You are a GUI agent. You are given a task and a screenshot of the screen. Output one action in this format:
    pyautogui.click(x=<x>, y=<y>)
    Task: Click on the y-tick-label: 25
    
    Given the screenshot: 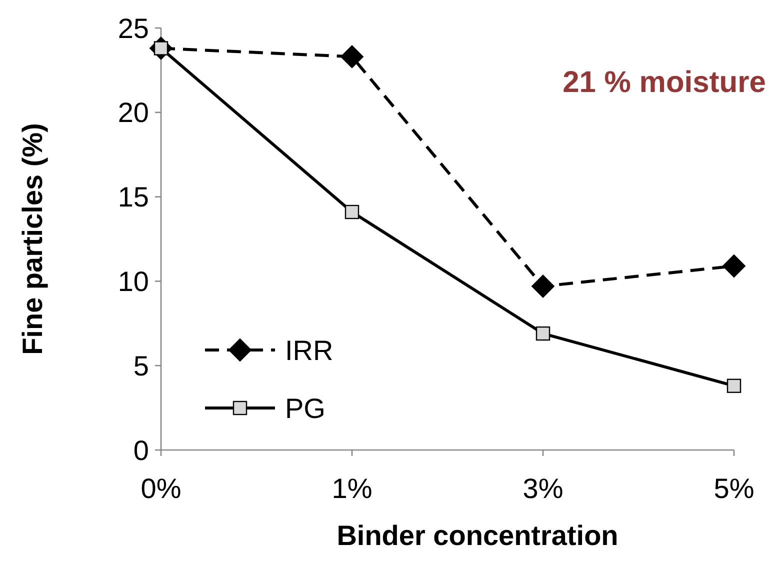 What is the action you would take?
    pyautogui.click(x=133, y=28)
    